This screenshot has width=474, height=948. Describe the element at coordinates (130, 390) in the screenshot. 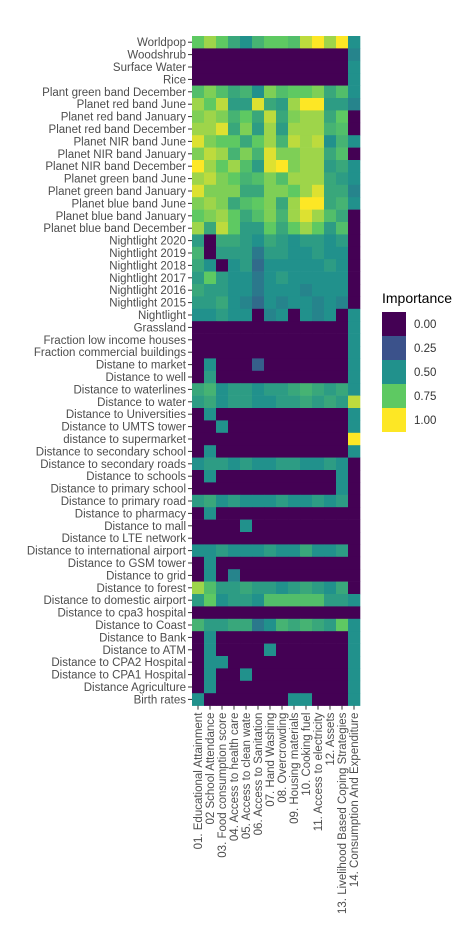

I see `y-tick-label: Distance to waterlines` at that location.